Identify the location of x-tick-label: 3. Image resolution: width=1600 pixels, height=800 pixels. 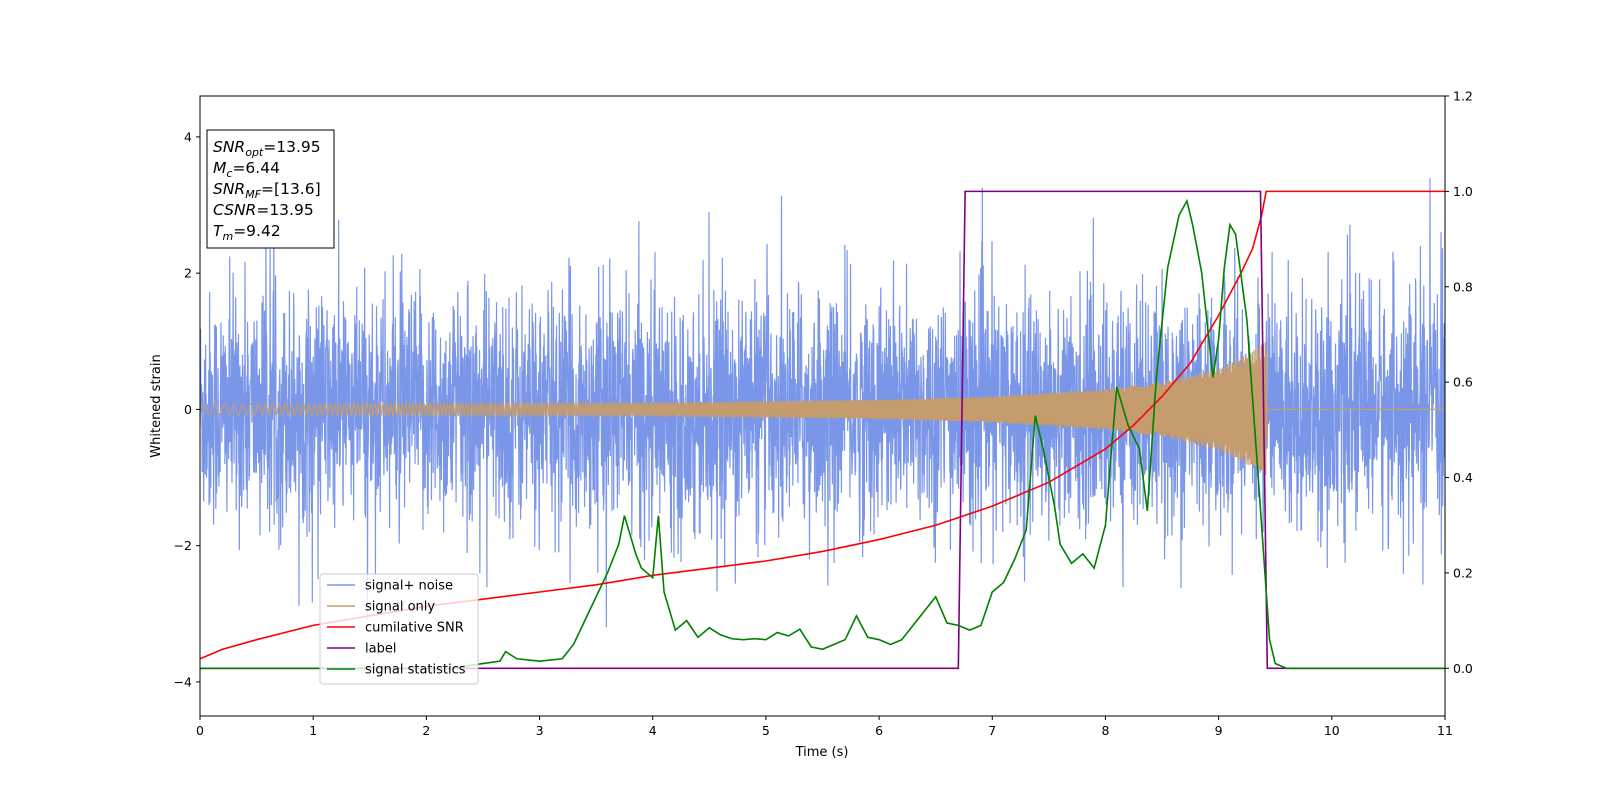
(540, 730).